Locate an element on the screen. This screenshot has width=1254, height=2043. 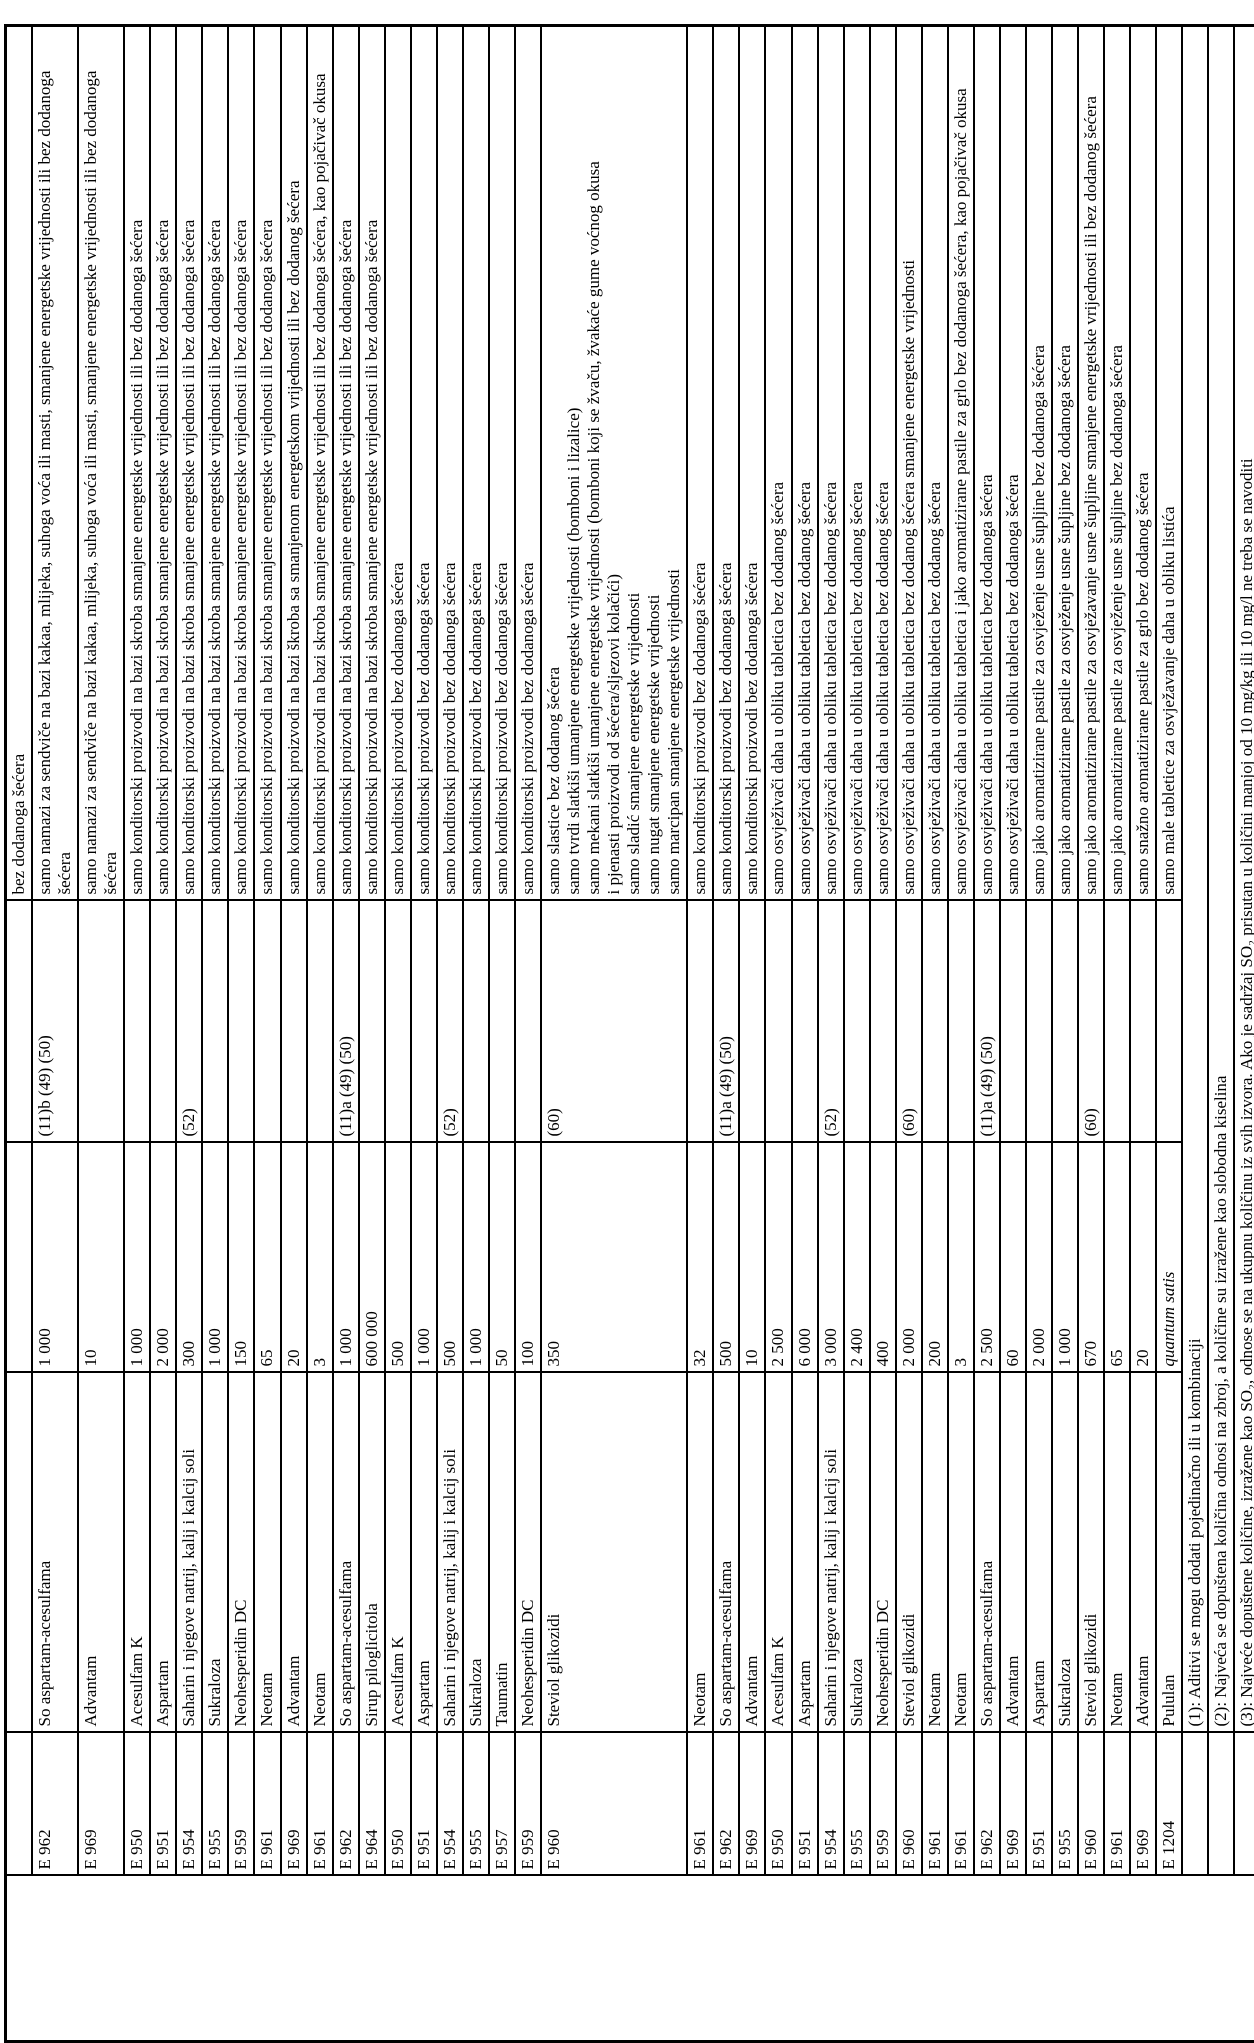
cell-name: Neohesperidin DC is located at coordinates (527, 1552).